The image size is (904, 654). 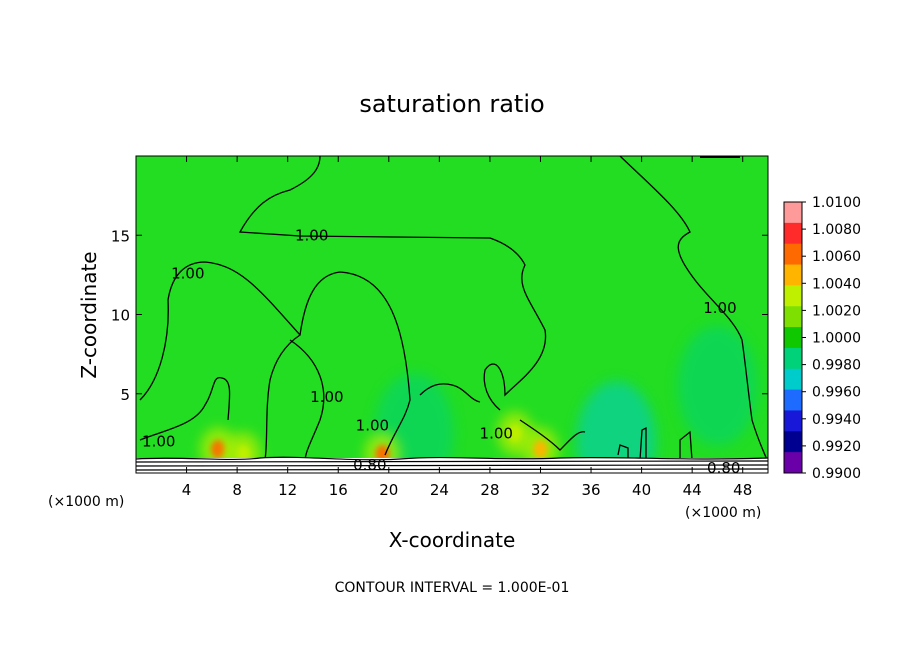 What do you see at coordinates (590, 490) in the screenshot?
I see `x-tick-label: 36` at bounding box center [590, 490].